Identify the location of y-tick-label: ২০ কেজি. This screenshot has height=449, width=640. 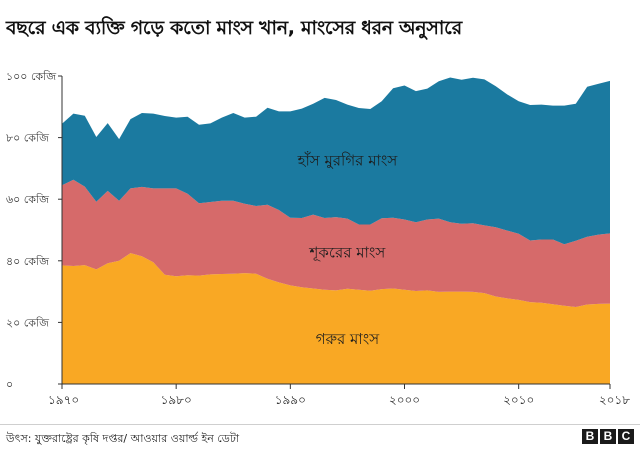
(27, 322).